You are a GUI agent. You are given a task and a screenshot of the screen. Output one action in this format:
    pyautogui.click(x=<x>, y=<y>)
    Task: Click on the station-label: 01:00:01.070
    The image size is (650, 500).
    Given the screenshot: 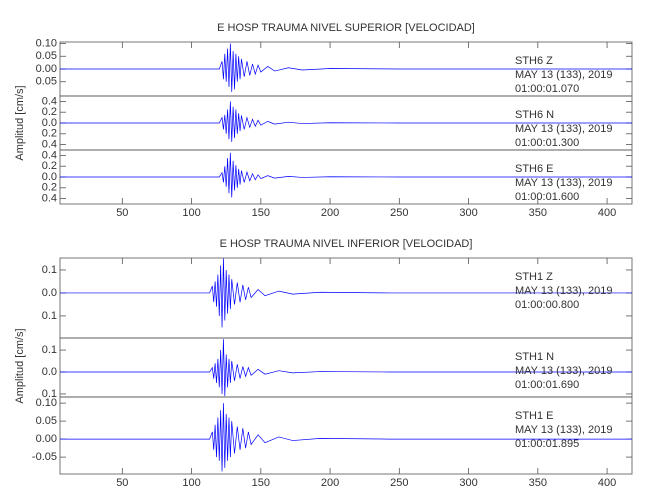 What is the action you would take?
    pyautogui.click(x=547, y=89)
    